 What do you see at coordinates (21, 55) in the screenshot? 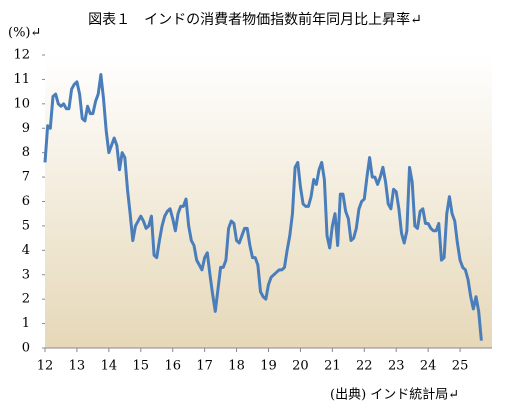
I see `y-tick-label: 12` at bounding box center [21, 55].